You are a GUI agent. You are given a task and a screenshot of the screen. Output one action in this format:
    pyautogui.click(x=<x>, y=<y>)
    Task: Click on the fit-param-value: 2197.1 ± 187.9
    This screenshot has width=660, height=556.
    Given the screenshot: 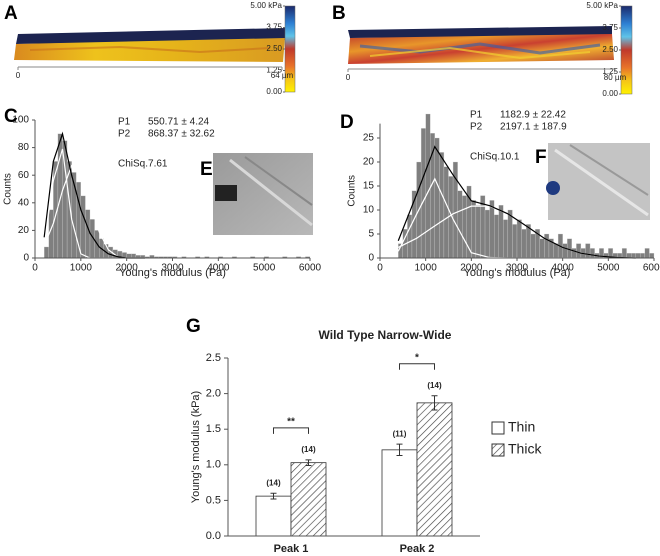 What is the action you would take?
    pyautogui.click(x=533, y=127)
    